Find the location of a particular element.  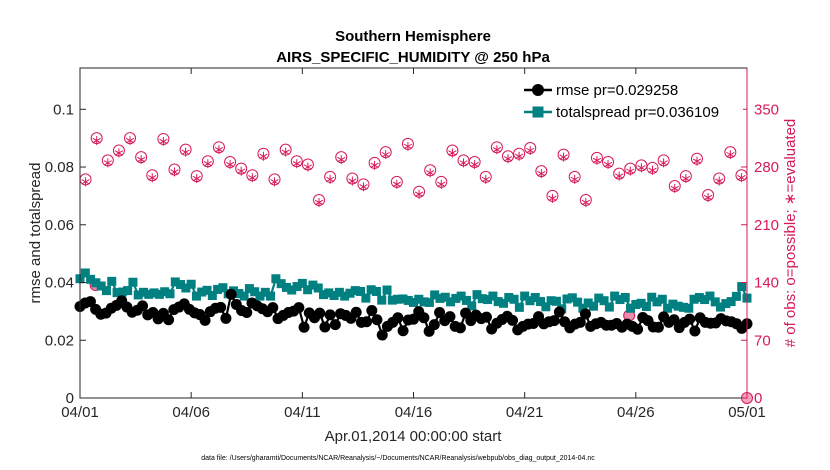

y-axis-right: 0 70 140 210 280 350 is located at coordinates (760, 237).